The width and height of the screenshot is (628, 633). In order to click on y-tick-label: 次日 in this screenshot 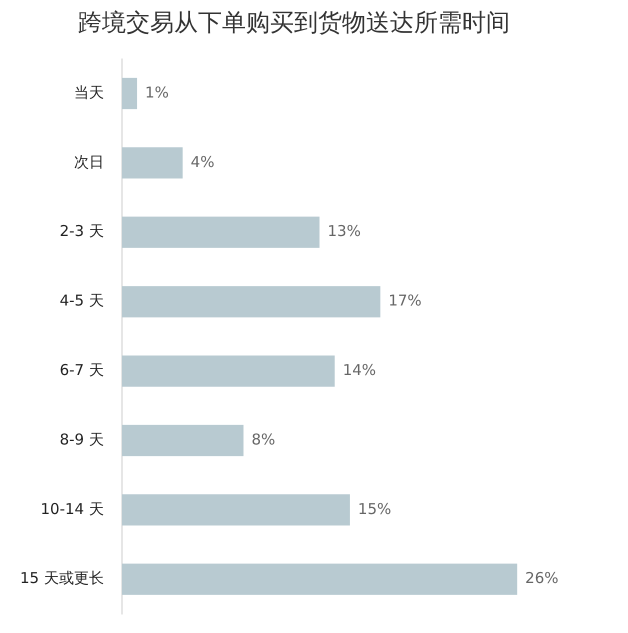, I will do `click(89, 161)`.